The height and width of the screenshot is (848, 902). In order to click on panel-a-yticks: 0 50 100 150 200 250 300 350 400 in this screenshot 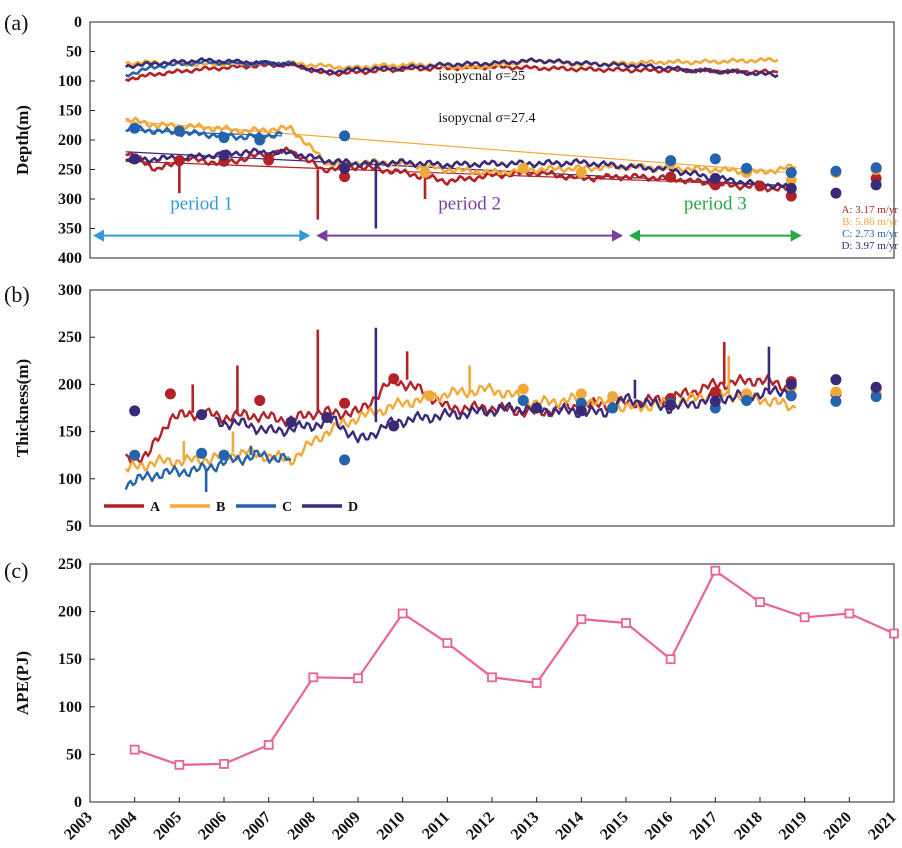, I will do `click(76, 140)`.